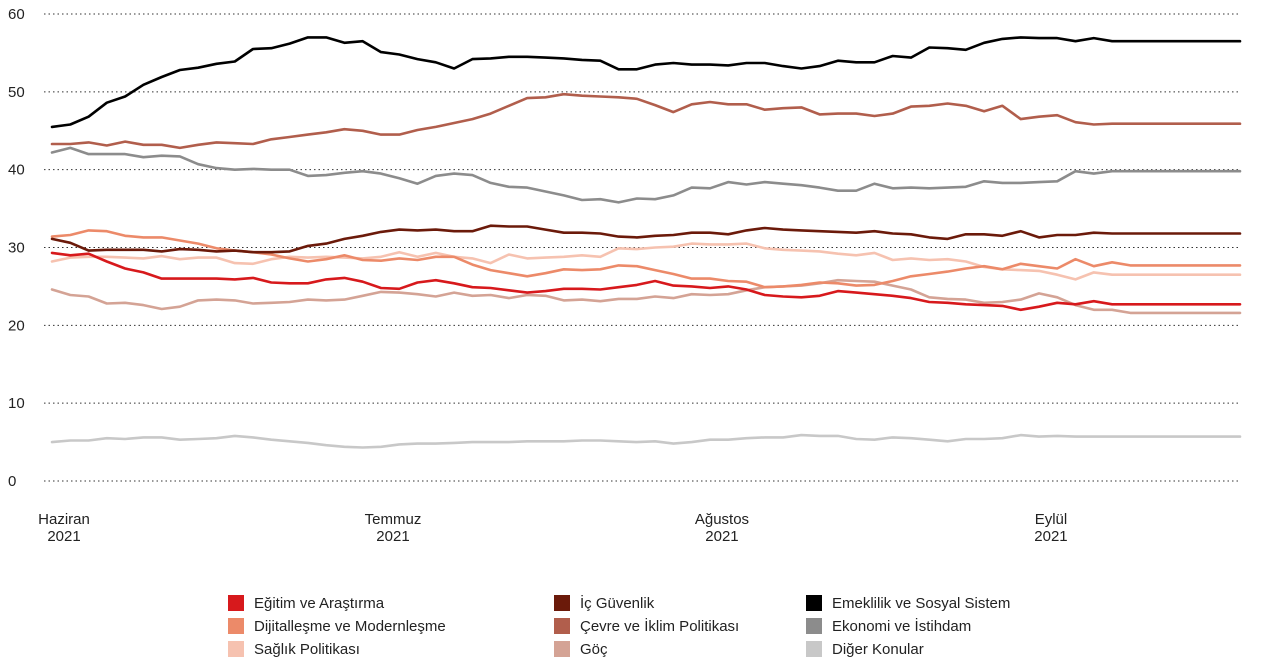 This screenshot has width=1262, height=671. I want to click on y-axis: 0 10 20 30 40 50 60, so click(16, 248).